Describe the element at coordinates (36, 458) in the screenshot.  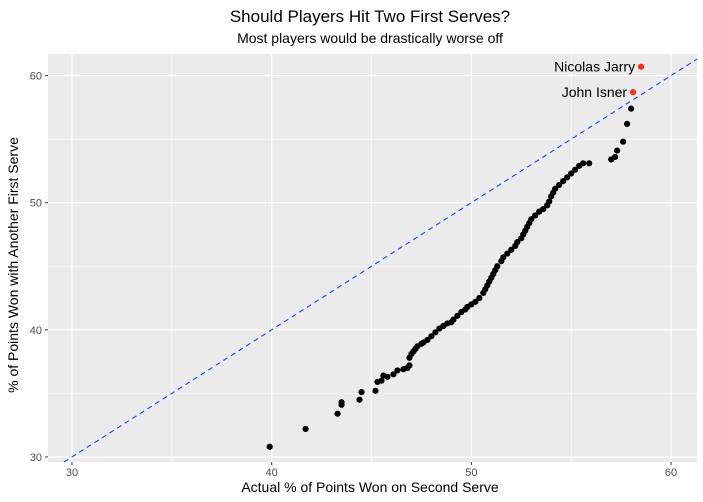
I see `y-tick-label: 30` at that location.